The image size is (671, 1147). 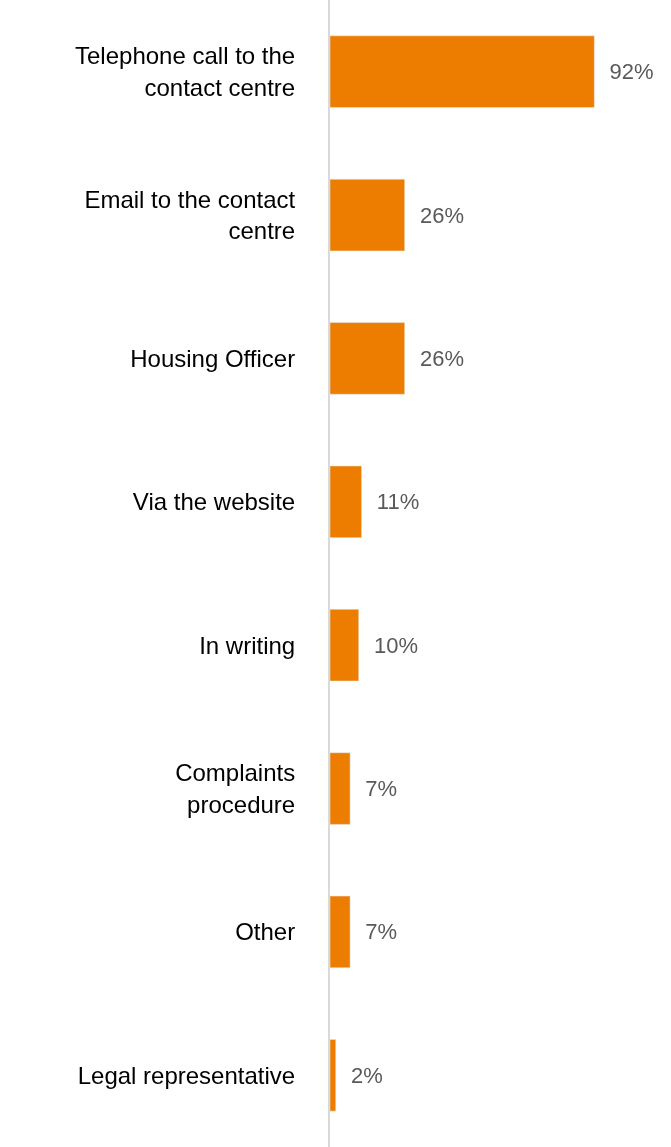 What do you see at coordinates (389, 645) in the screenshot?
I see `data-label: 10%` at bounding box center [389, 645].